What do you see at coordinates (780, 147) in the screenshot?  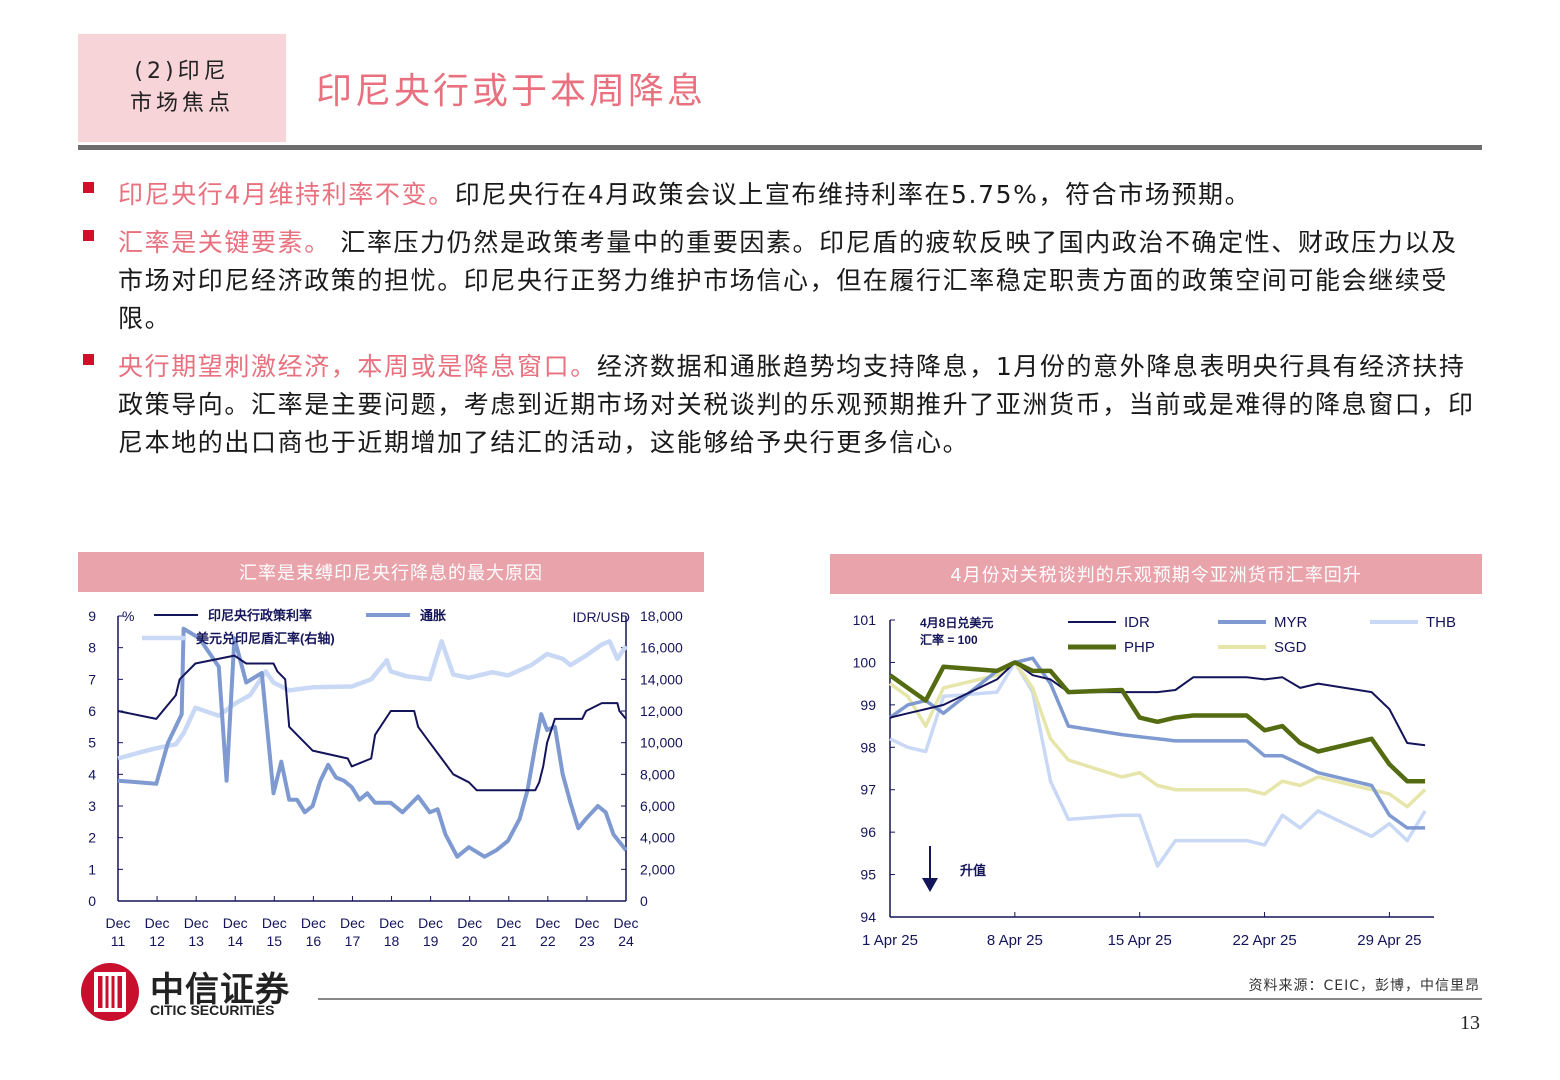 I see `title-divider` at bounding box center [780, 147].